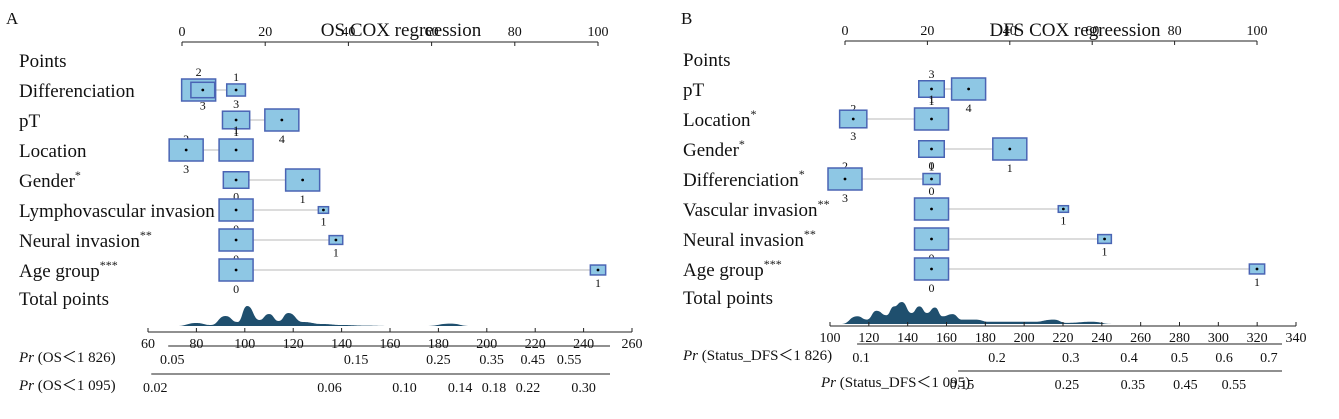 The height and width of the screenshot is (419, 1339). Describe the element at coordinates (136, 150) in the screenshot. I see `variable-row: Location231` at that location.